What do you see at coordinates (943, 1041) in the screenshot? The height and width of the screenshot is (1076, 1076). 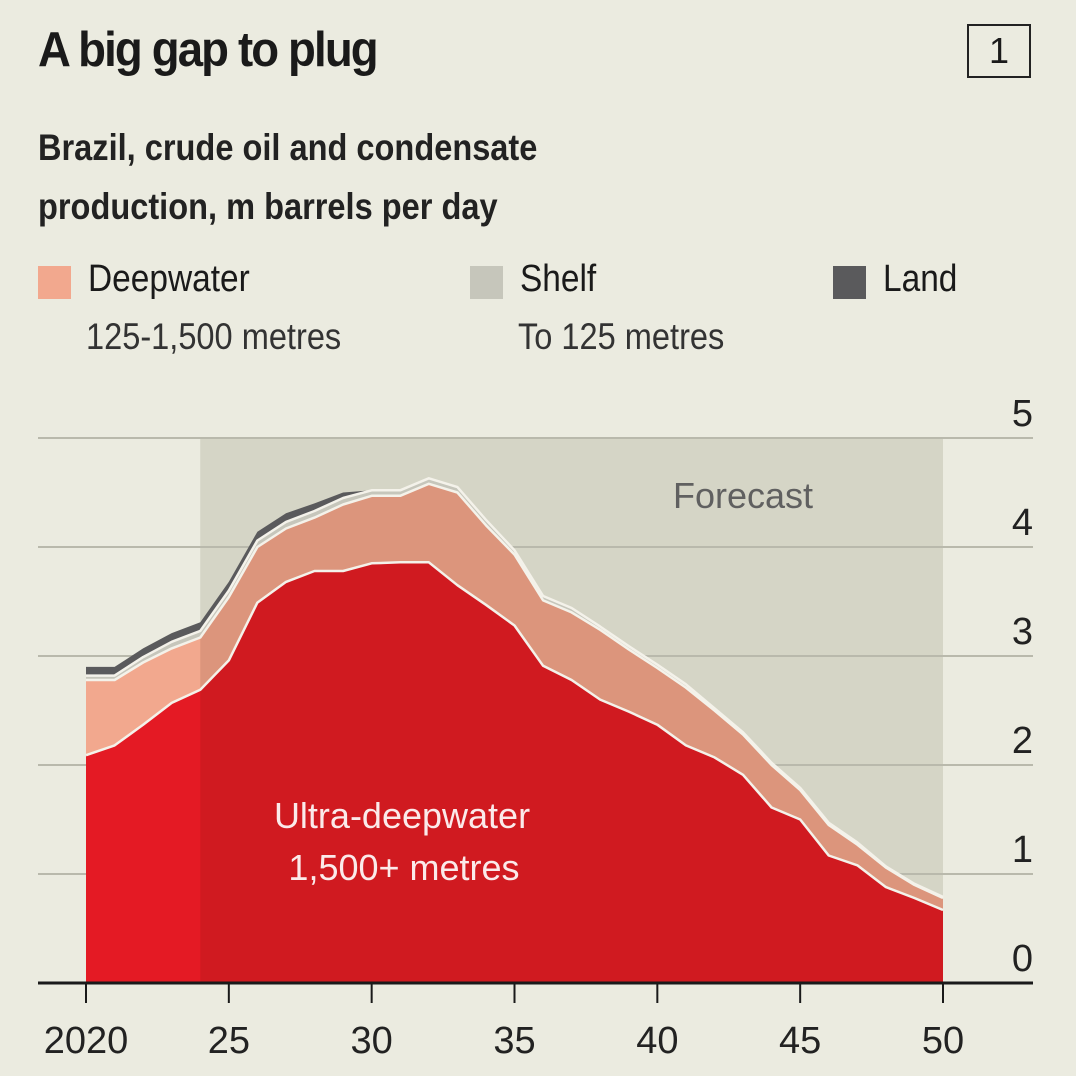 I see `x-tick-label: 50` at bounding box center [943, 1041].